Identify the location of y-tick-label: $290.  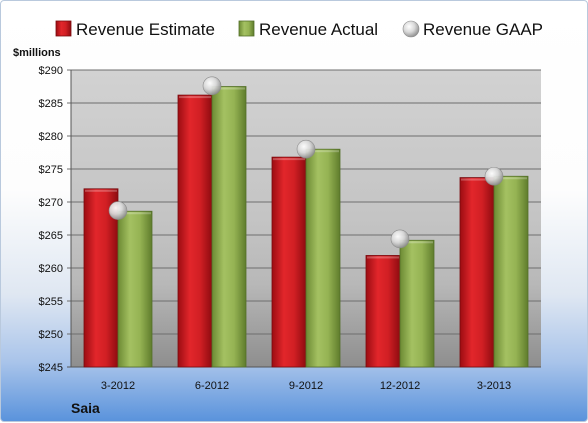
(51, 71).